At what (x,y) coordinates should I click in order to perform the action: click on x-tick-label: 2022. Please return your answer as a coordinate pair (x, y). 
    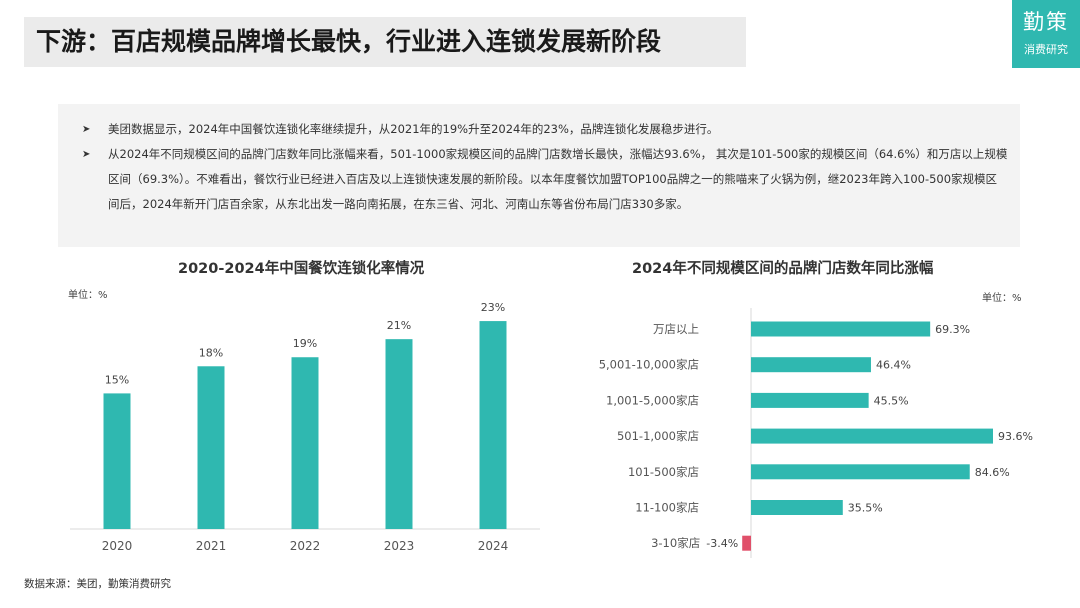
    Looking at the image, I should click on (305, 546).